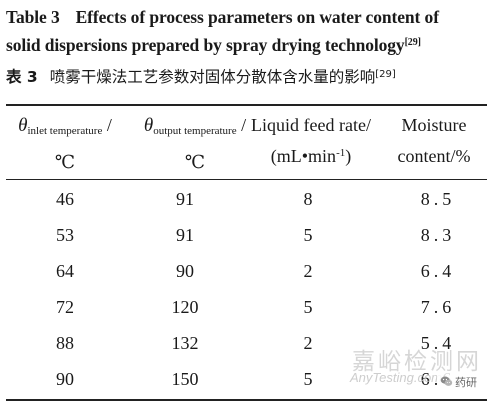 Image resolution: width=500 pixels, height=405 pixels. I want to click on header-feed-unit: (mL•min-1), so click(311, 156).